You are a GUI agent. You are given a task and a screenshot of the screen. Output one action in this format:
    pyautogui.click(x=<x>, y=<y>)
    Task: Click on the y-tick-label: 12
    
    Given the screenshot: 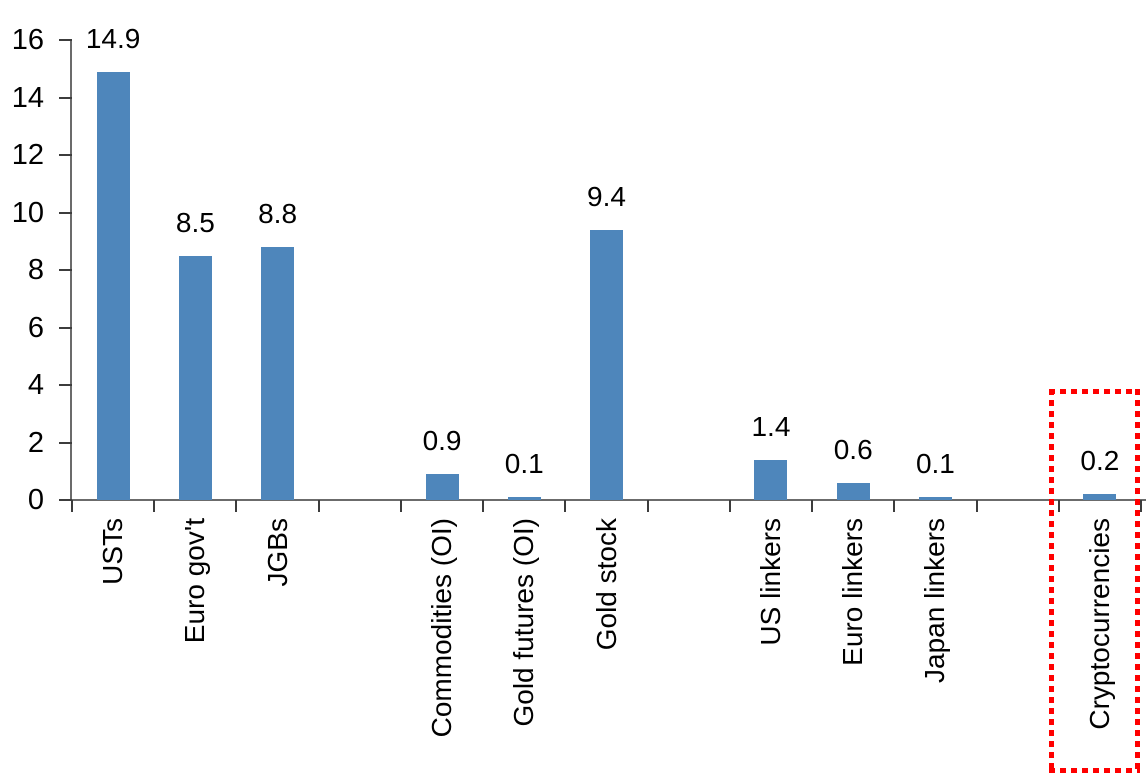 What is the action you would take?
    pyautogui.click(x=27, y=155)
    